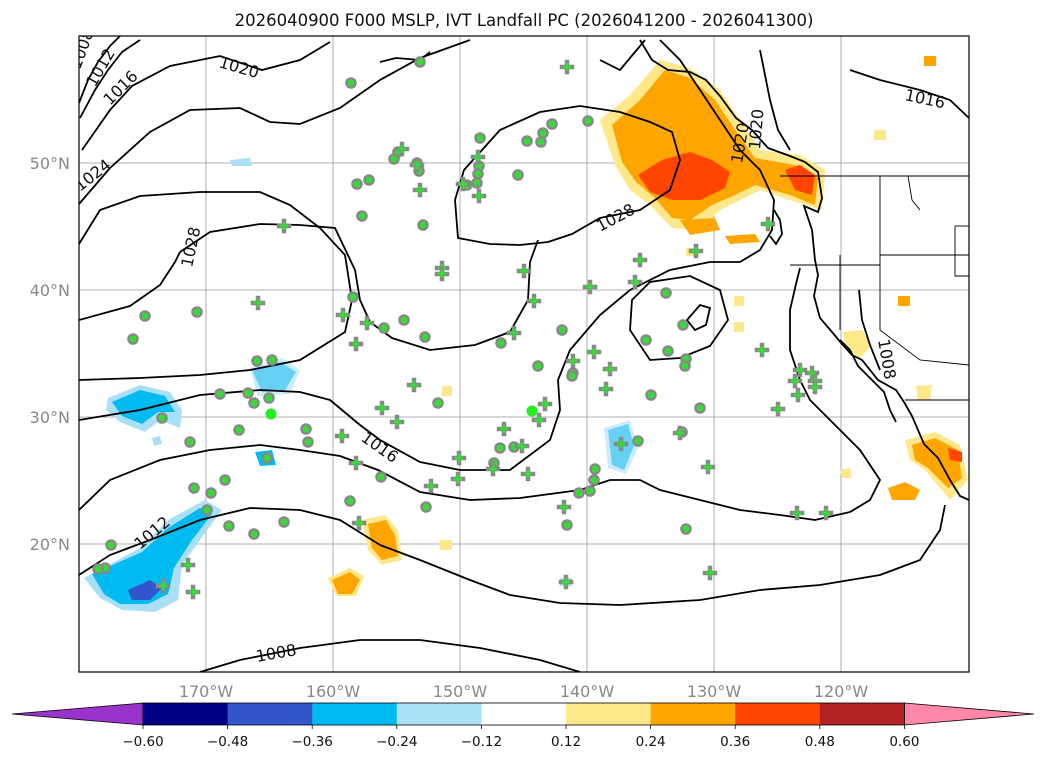  Describe the element at coordinates (460, 691) in the screenshot. I see `lon-label-150w: 150°W` at that location.